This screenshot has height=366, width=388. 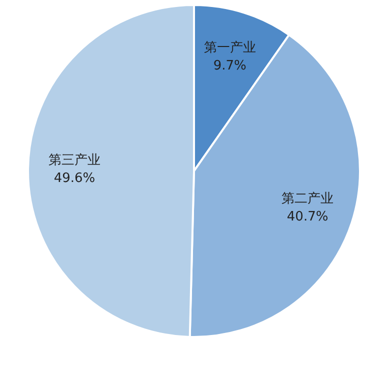 I want to click on data-label: 49.6%, so click(x=75, y=178).